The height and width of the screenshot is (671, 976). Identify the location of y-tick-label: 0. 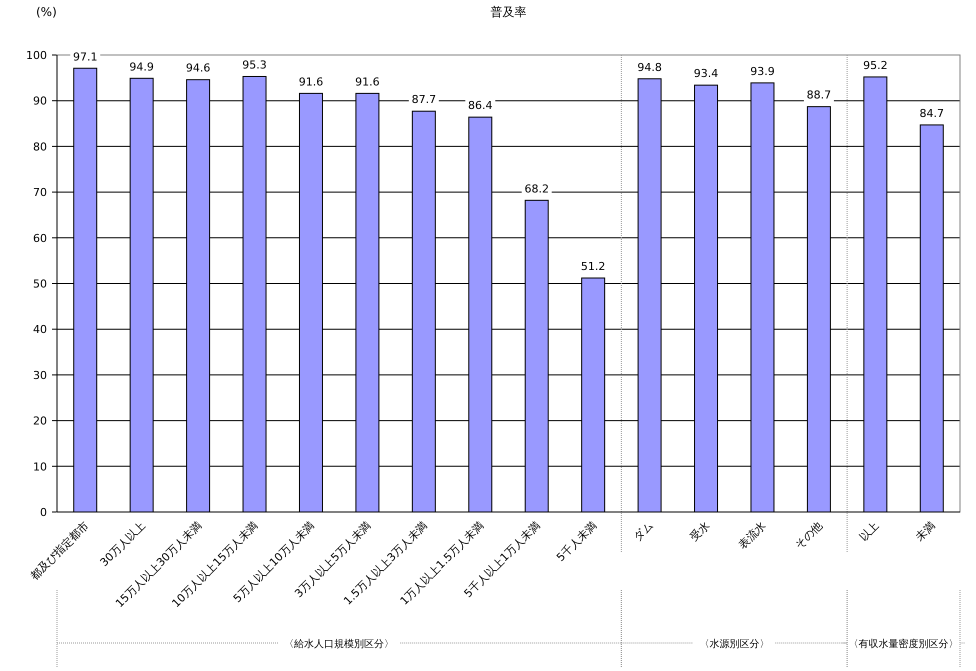
(43, 512).